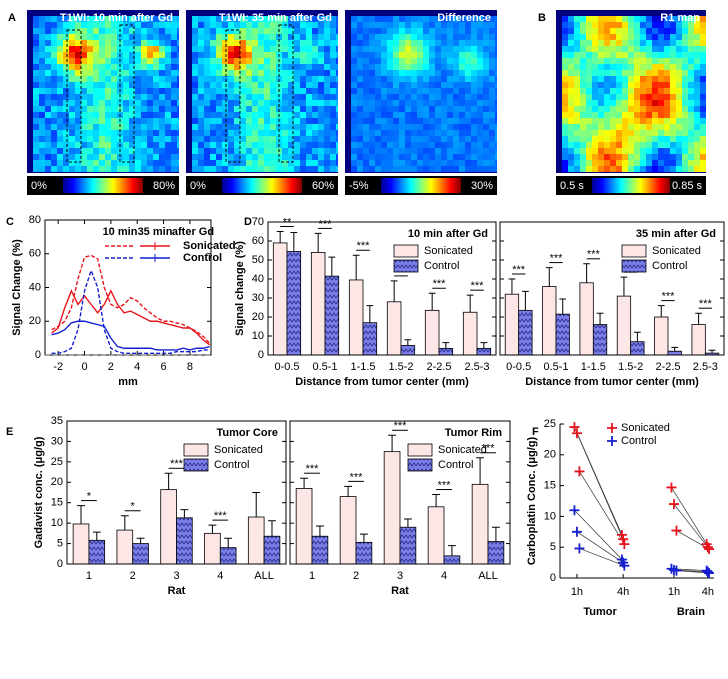  I want to click on chart-title: Tumor Rim, so click(473, 433).